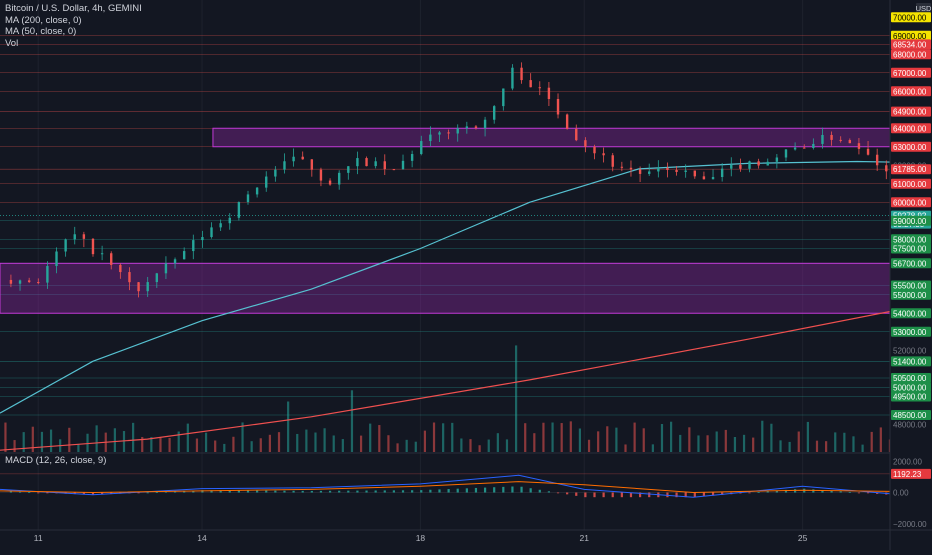  I want to click on price-label-text: 61000.00, so click(910, 184).